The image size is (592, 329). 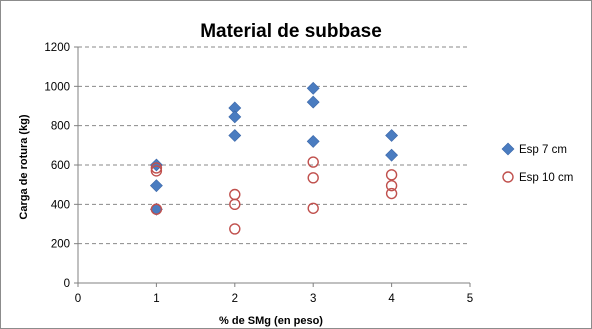 What do you see at coordinates (271, 321) in the screenshot?
I see `x-axis-title: % de SMg (en peso)` at bounding box center [271, 321].